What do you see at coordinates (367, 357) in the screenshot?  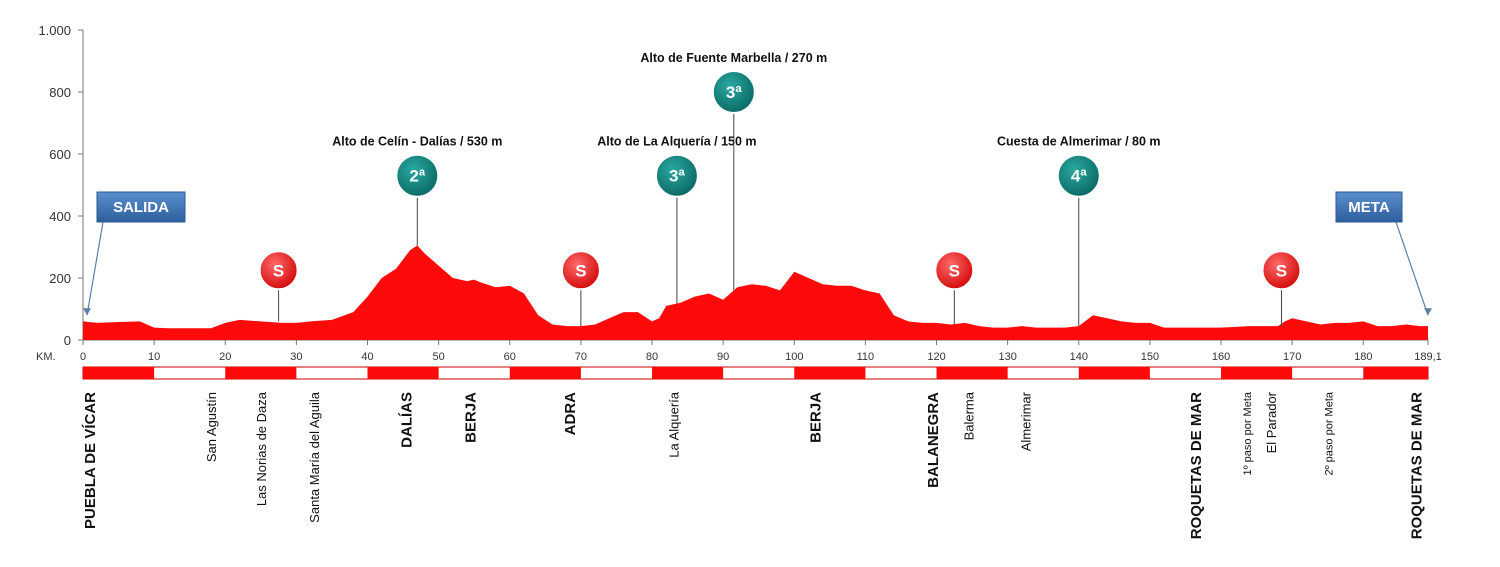 I see `x-tick-label: 40` at bounding box center [367, 357].